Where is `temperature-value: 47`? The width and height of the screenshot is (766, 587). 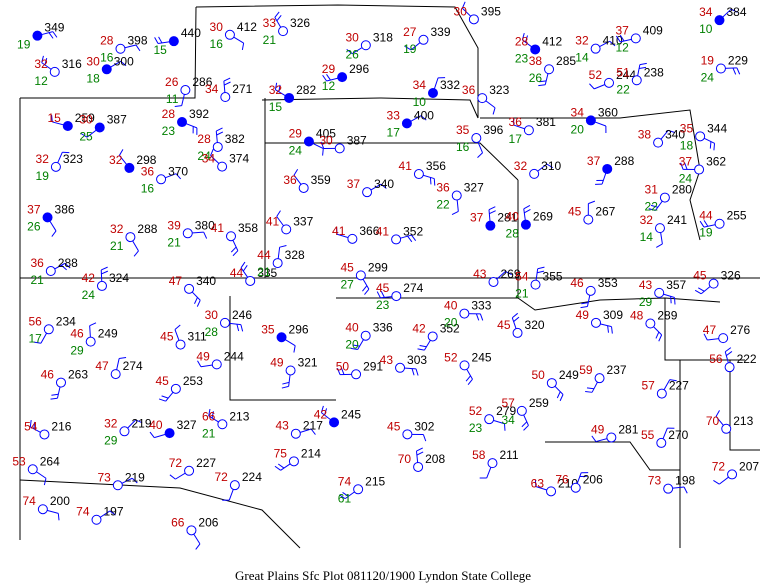 temperature-value: 47 is located at coordinates (102, 366).